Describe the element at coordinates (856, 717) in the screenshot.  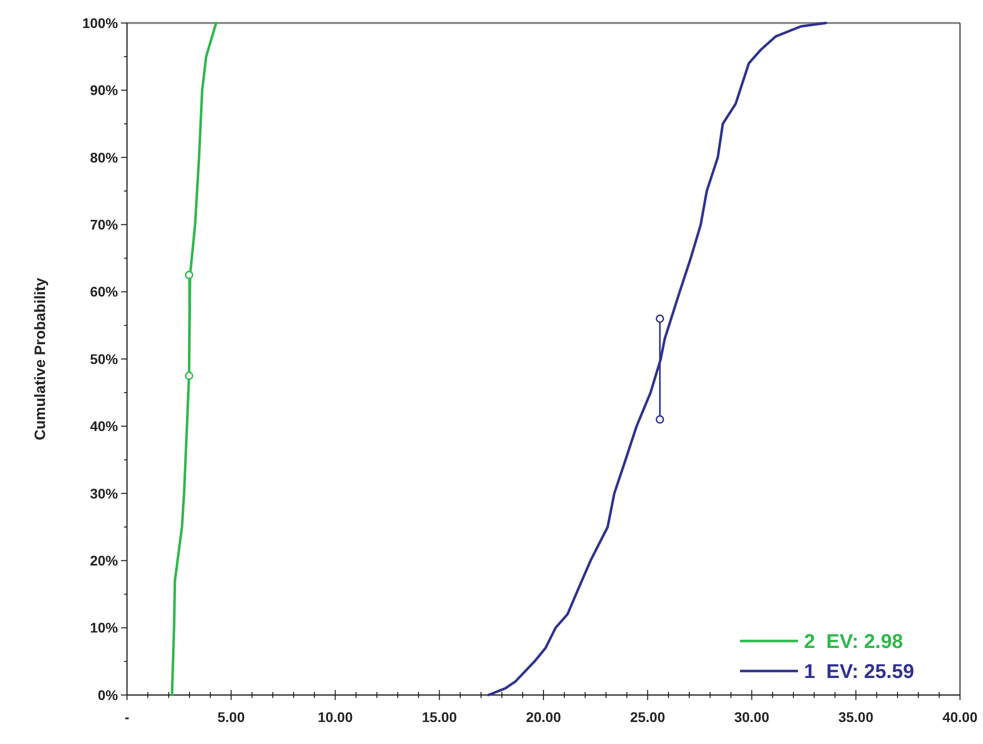
I see `x-tick-label: 35.00` at that location.